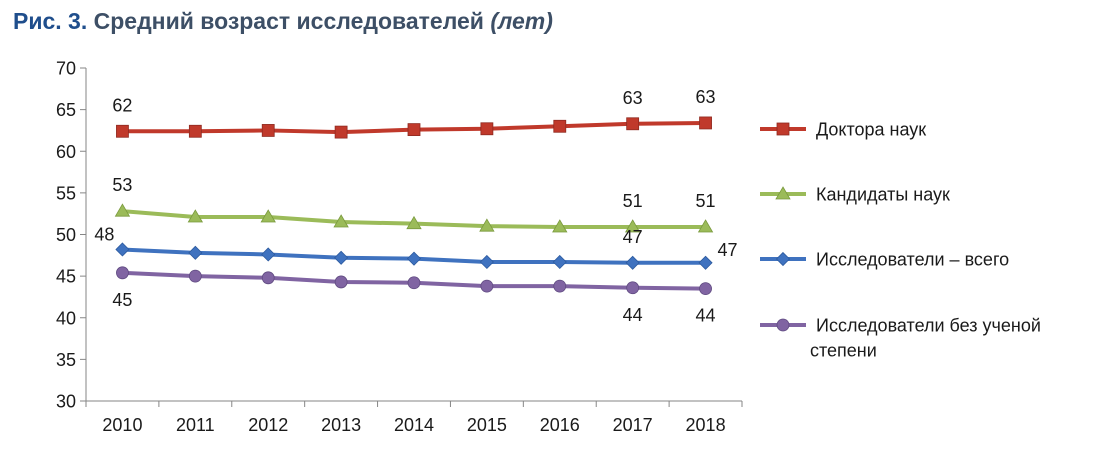  What do you see at coordinates (414, 425) in the screenshot?
I see `x-tick-label: 2014` at bounding box center [414, 425].